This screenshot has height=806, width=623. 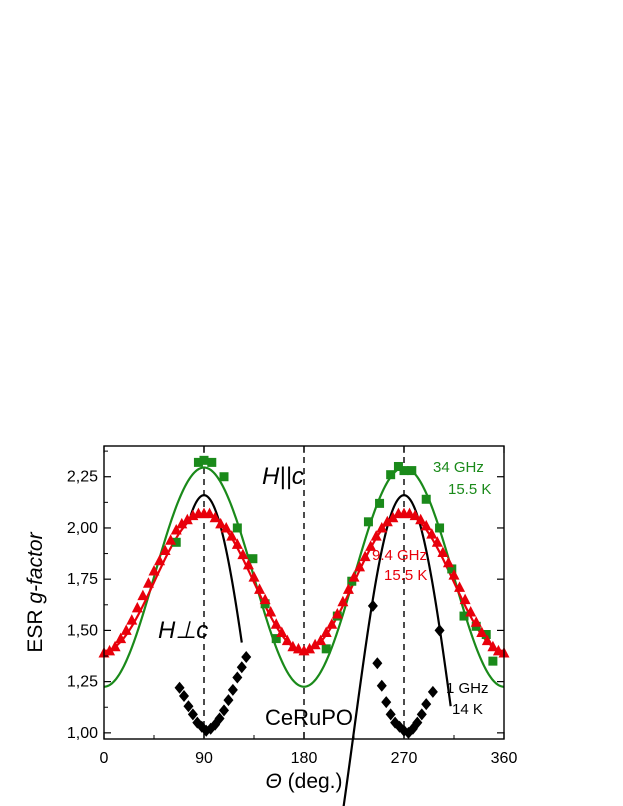 I want to click on y-tick-label-1: 1,25, so click(x=82, y=682).